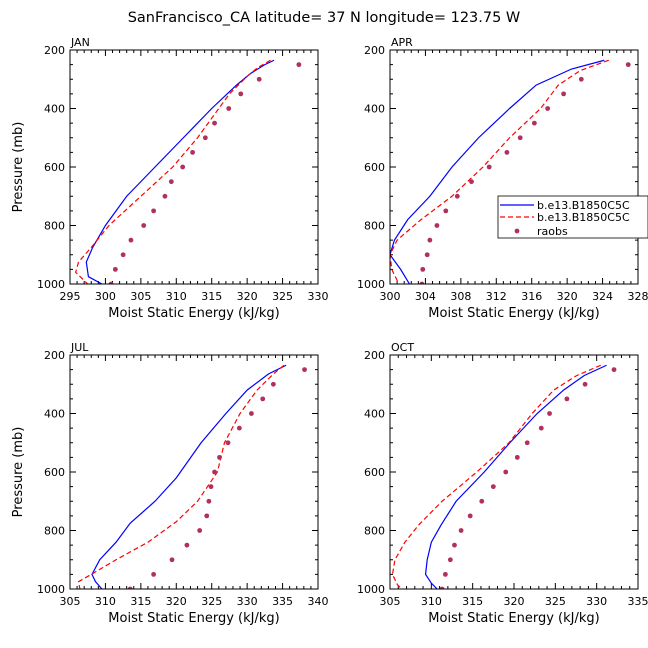  I want to click on y-tick-label: 600, so click(374, 167).